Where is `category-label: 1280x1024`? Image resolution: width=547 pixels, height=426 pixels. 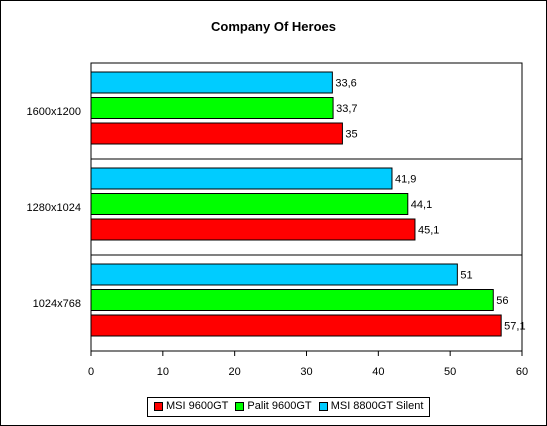
category-label: 1280x1024 is located at coordinates (54, 208).